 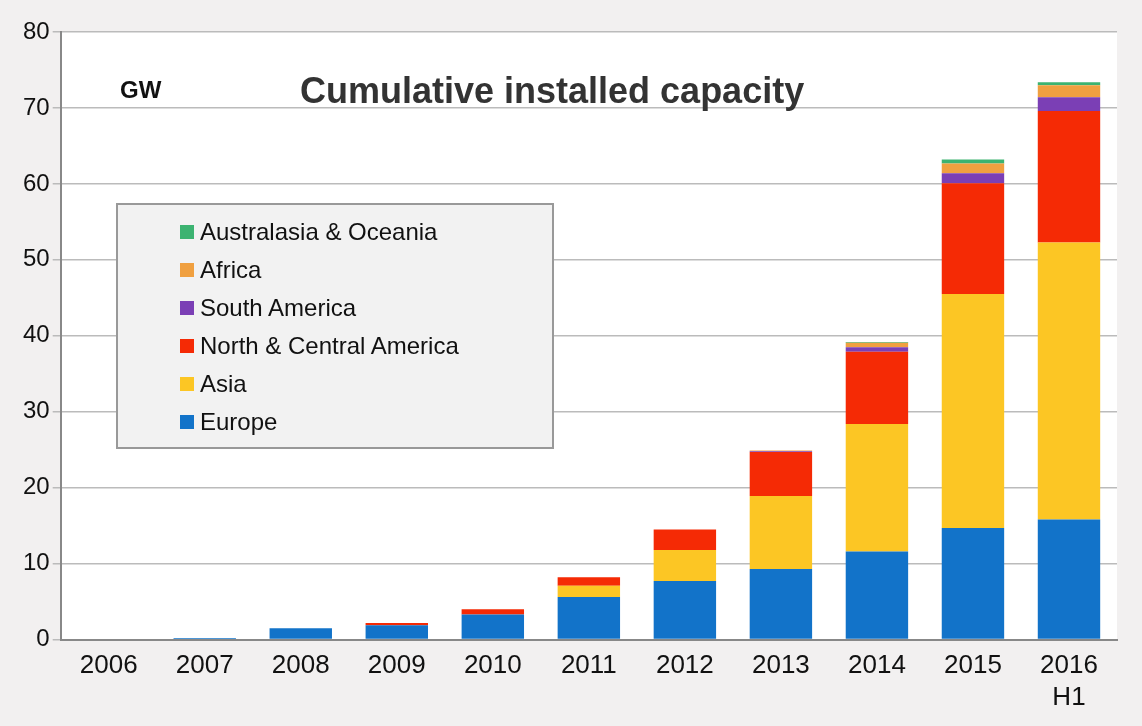 I want to click on legend-label: Australasia & Oceania, so click(x=319, y=232).